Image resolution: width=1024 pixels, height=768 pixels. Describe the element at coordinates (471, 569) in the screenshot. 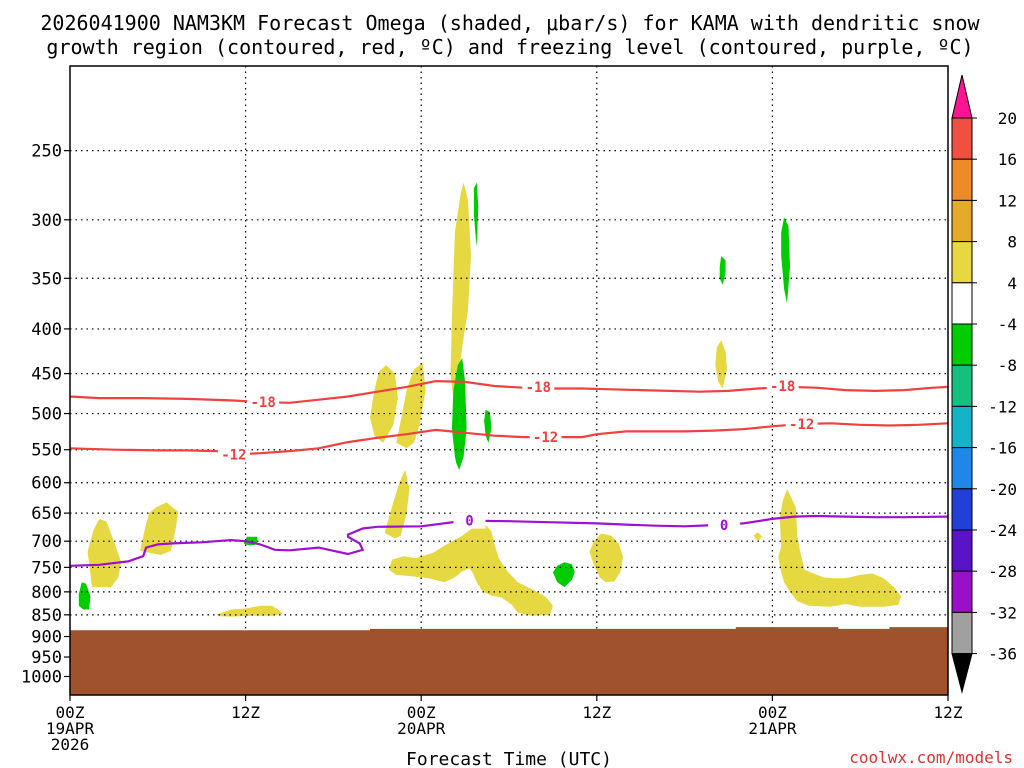

I see `omega-region-yellow-h` at that location.